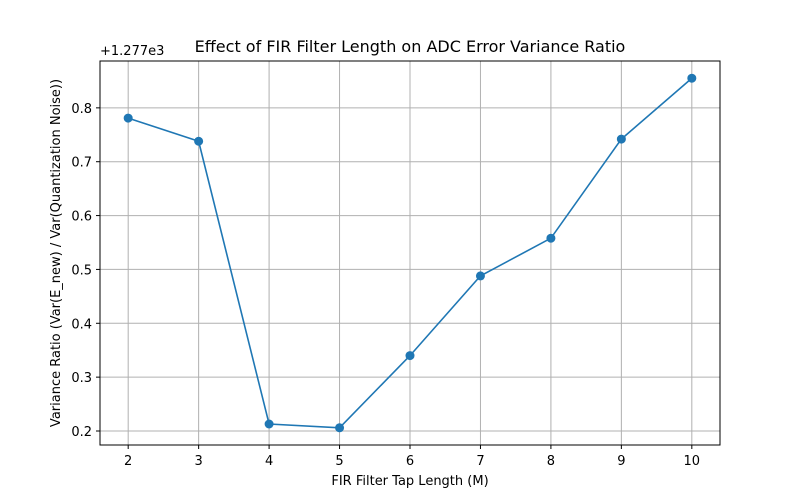 Image resolution: width=800 pixels, height=500 pixels. I want to click on y-tick-label: 0.7, so click(81, 163).